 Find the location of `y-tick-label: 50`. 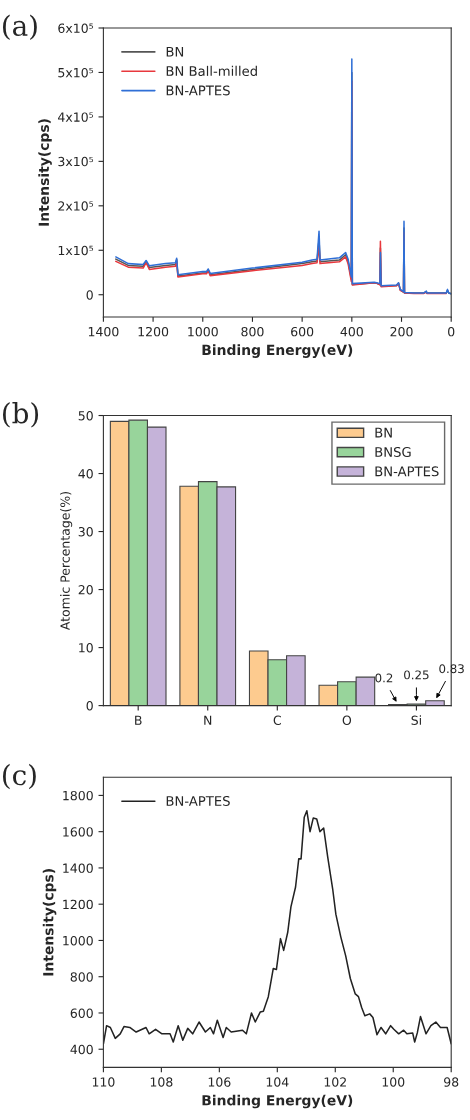

y-tick-label: 50 is located at coordinates (85, 415).